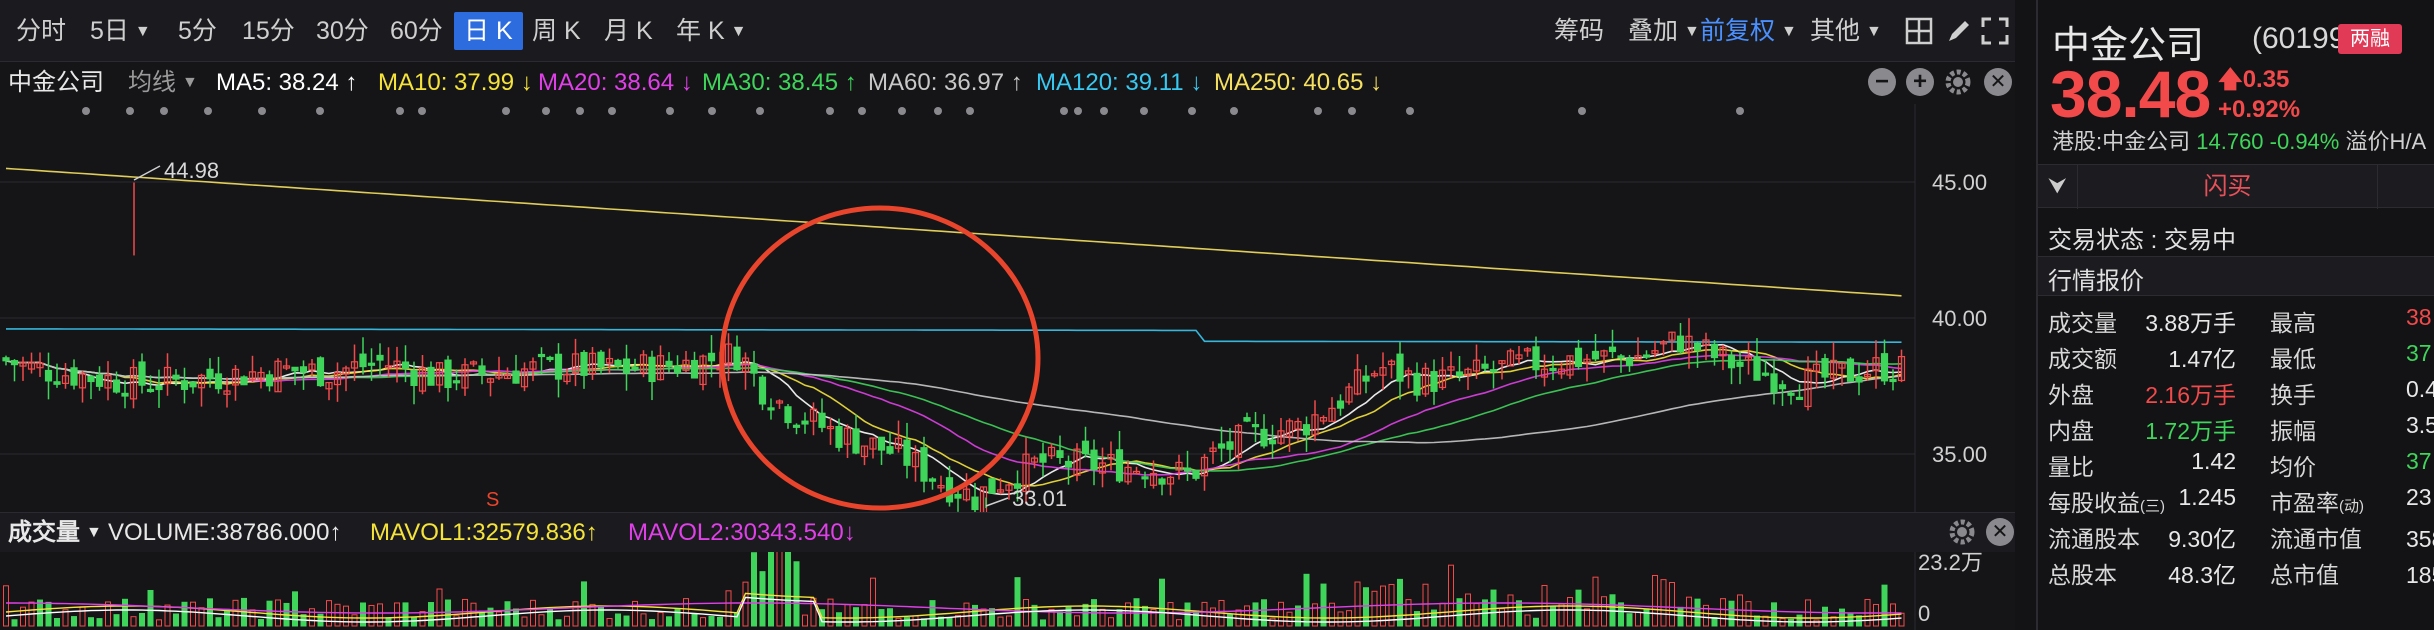 Image resolution: width=2434 pixels, height=630 pixels. I want to click on quote-row: 量比 1.42 均价 37, so click(2236, 462).